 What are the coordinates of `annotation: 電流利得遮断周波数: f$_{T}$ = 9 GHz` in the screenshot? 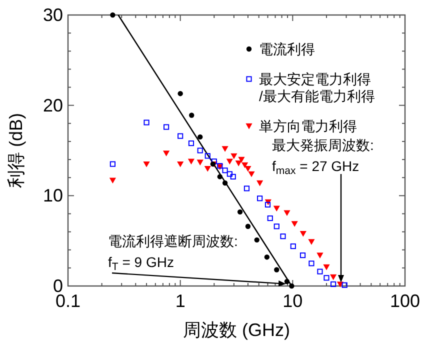 It's located at (173, 253).